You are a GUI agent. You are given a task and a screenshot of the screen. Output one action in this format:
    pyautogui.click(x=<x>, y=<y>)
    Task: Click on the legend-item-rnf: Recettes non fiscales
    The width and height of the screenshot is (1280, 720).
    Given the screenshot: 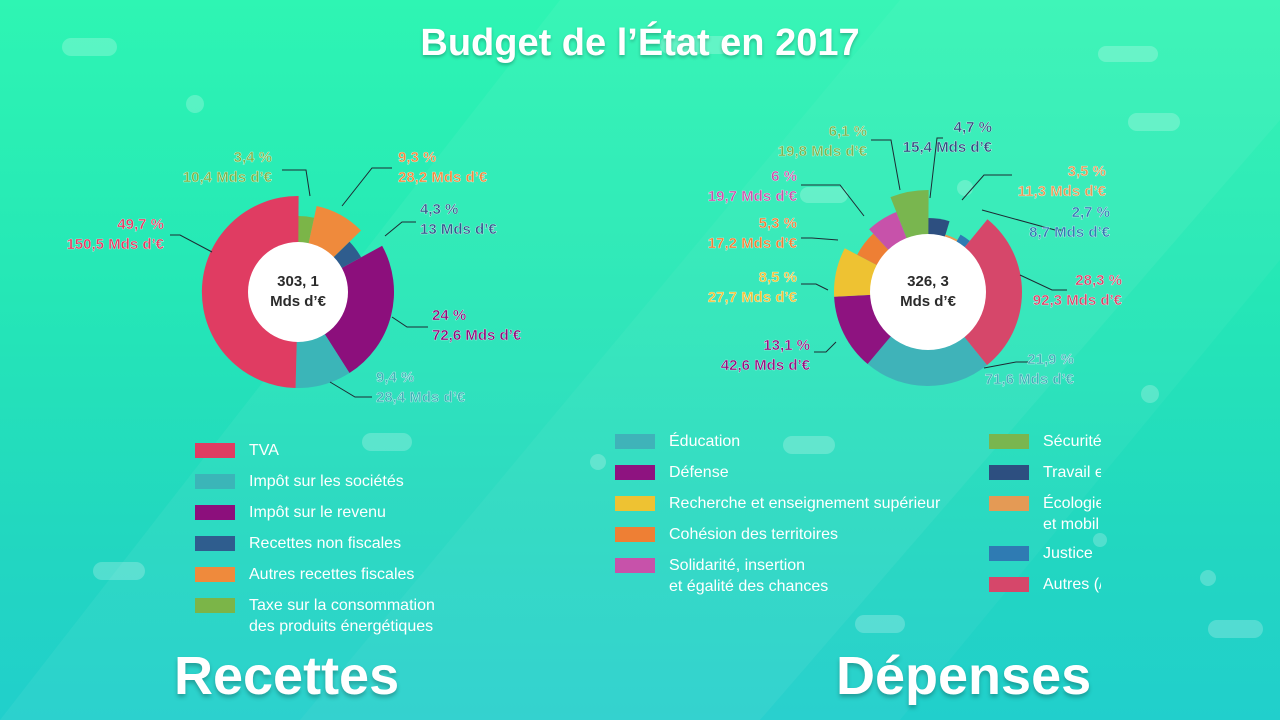 What is the action you would take?
    pyautogui.click(x=355, y=543)
    